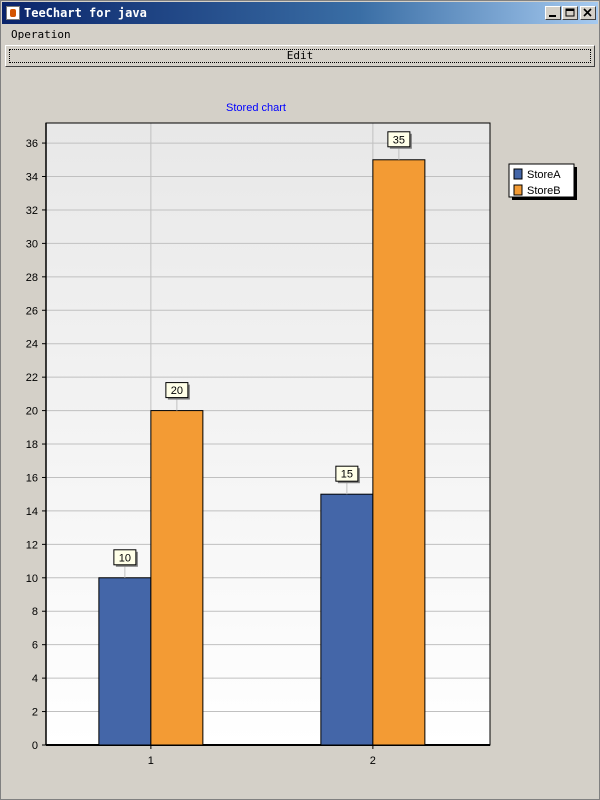 The image size is (600, 800). I want to click on legend-label-storea: StoreA, so click(544, 175).